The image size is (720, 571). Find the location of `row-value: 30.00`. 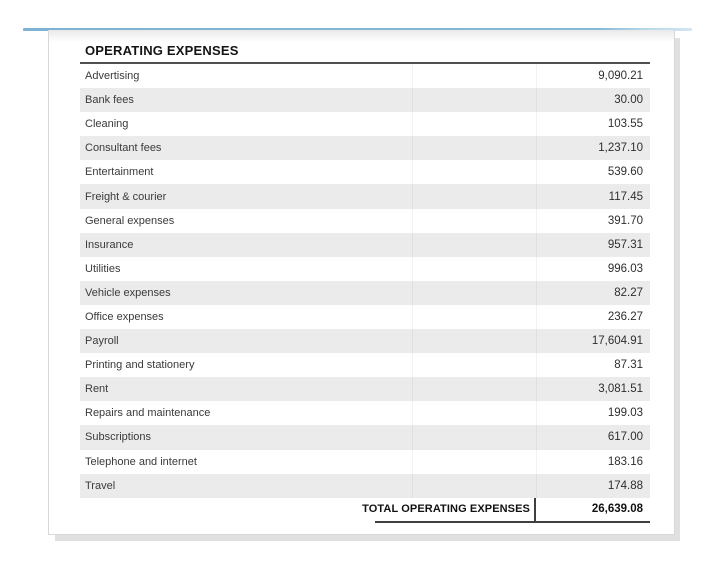

row-value: 30.00 is located at coordinates (628, 100).